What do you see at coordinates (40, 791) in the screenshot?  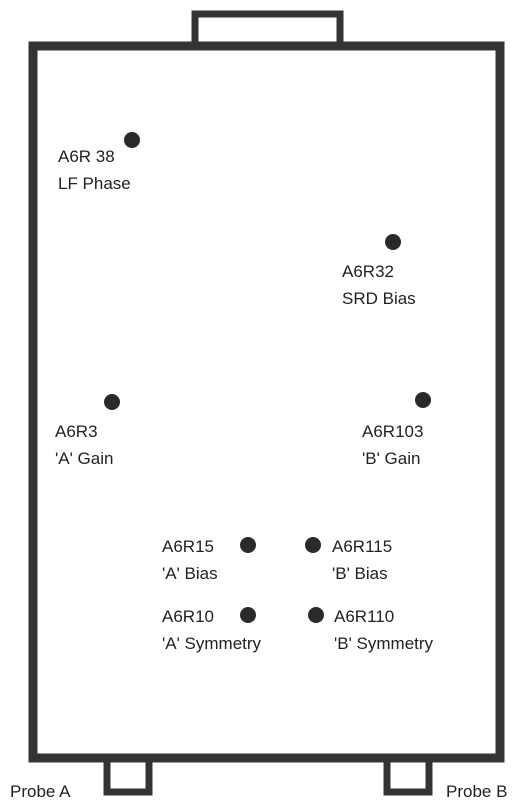 I see `probe-label: Probe A` at bounding box center [40, 791].